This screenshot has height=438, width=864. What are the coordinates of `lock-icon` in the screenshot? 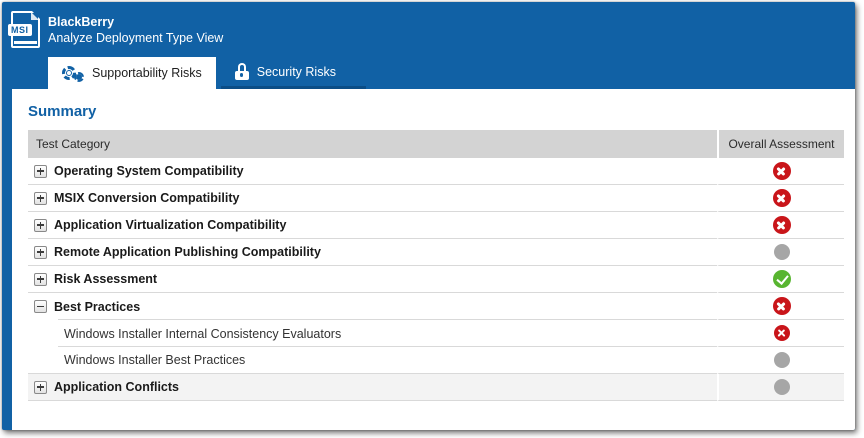 It's located at (241, 71).